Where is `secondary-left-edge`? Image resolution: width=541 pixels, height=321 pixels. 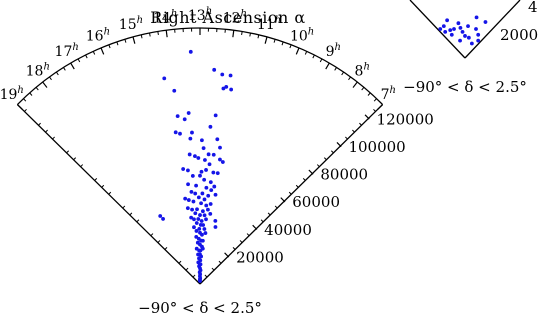
secondary-left-edge is located at coordinates (437, 29).